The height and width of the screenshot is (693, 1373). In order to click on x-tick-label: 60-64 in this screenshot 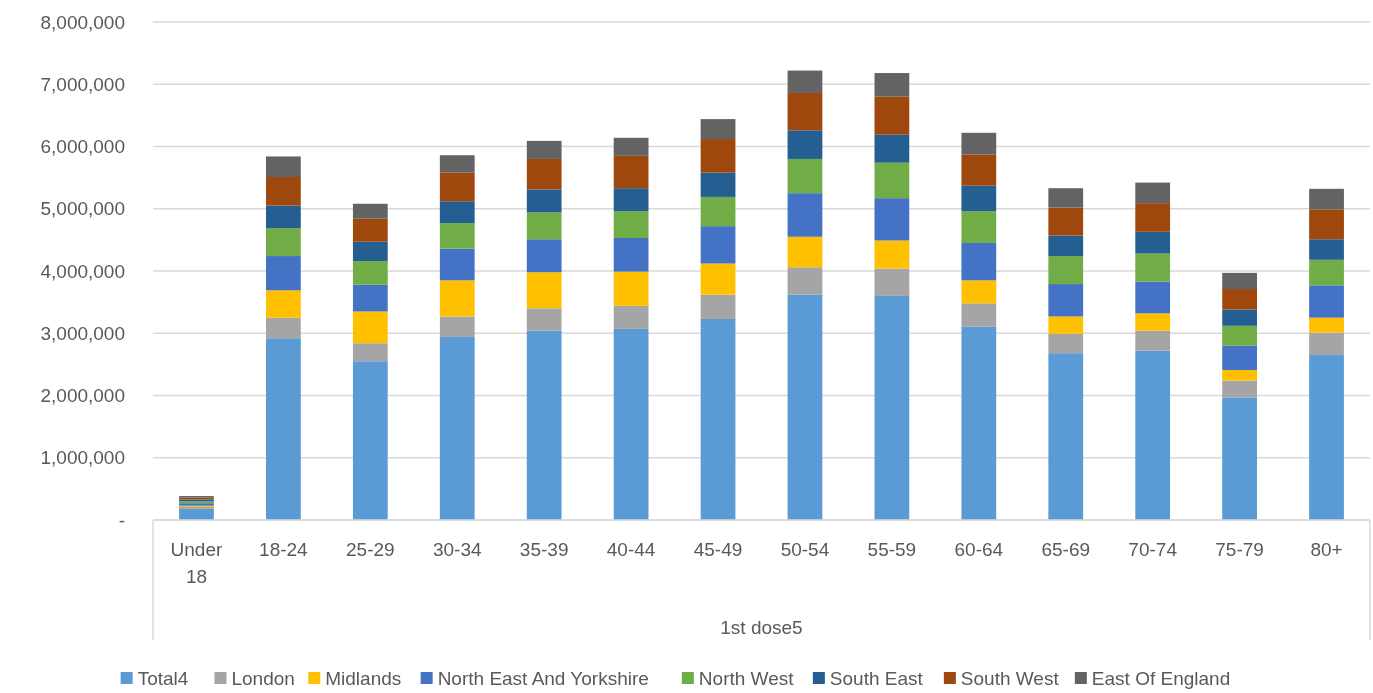, I will do `click(979, 549)`.